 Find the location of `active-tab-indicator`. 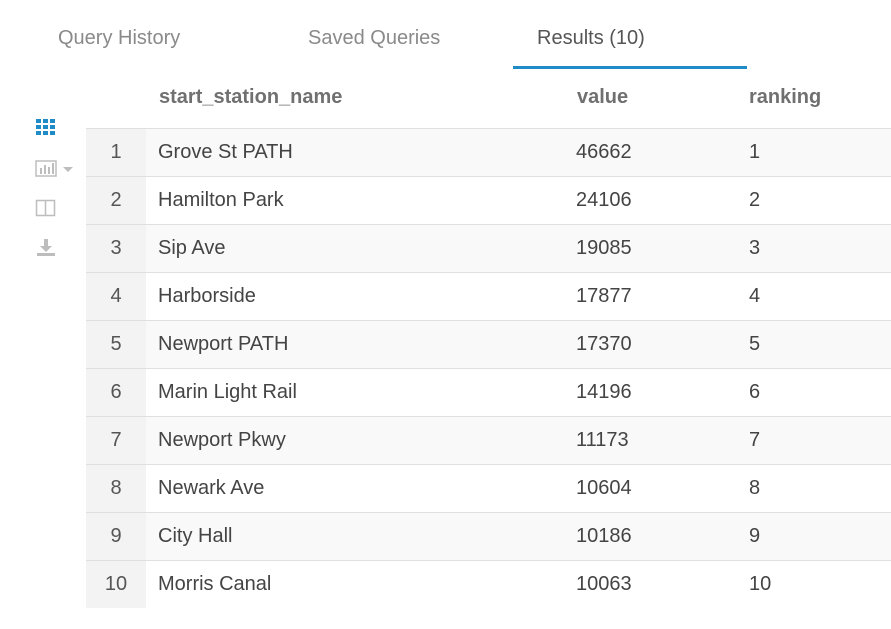

active-tab-indicator is located at coordinates (630, 67).